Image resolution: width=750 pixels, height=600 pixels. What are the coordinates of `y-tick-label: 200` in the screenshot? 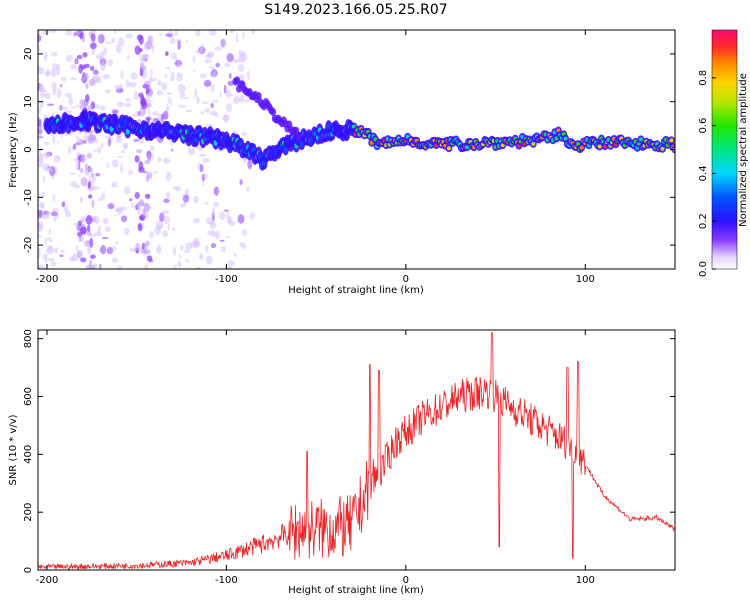 It's located at (28, 512).